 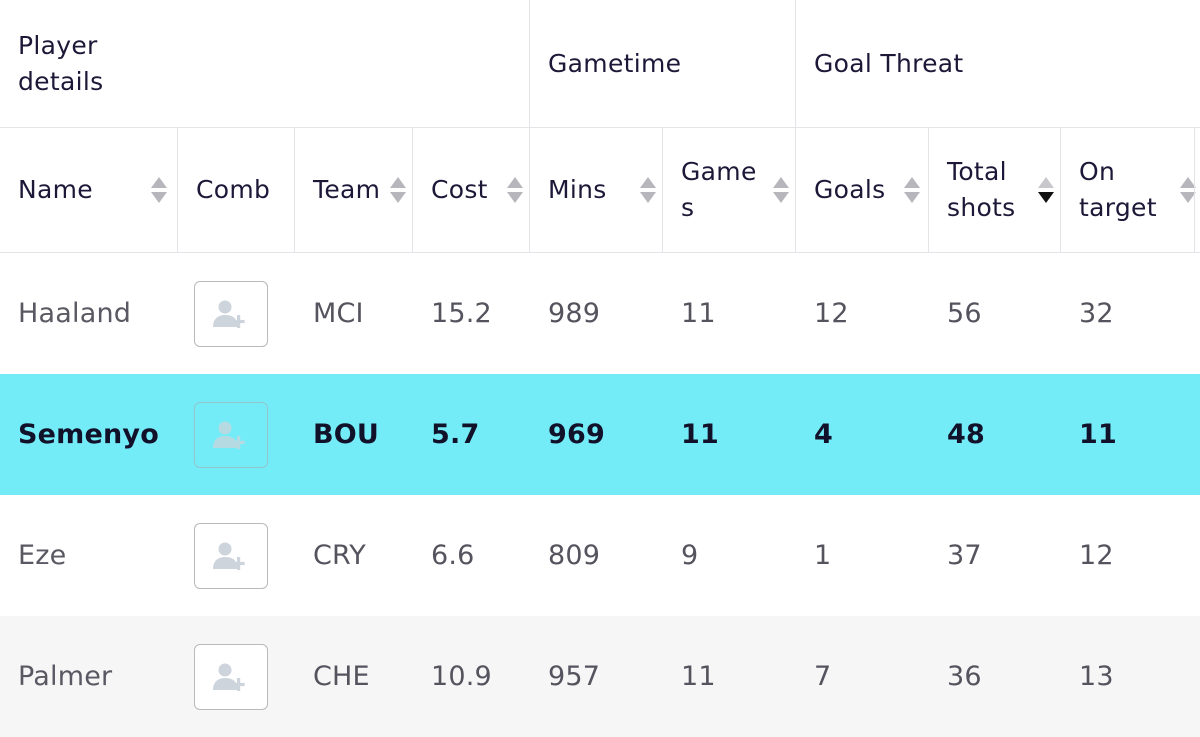 What do you see at coordinates (1096, 676) in the screenshot?
I see `on-target-cell: 13` at bounding box center [1096, 676].